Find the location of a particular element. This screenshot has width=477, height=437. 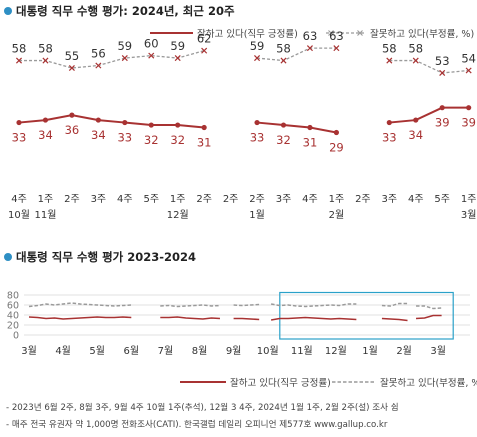

negative-value-label: 62 is located at coordinates (204, 39).